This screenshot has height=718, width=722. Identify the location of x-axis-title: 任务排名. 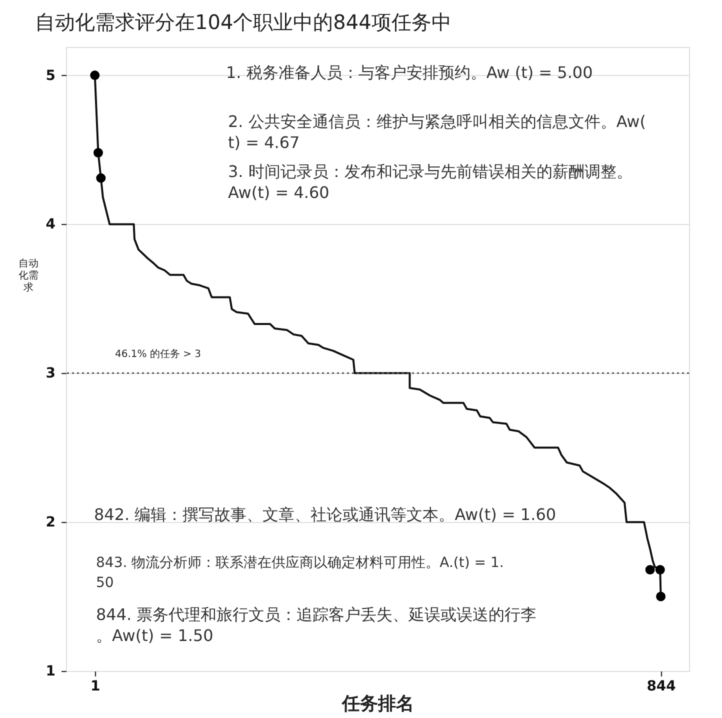
(377, 704).